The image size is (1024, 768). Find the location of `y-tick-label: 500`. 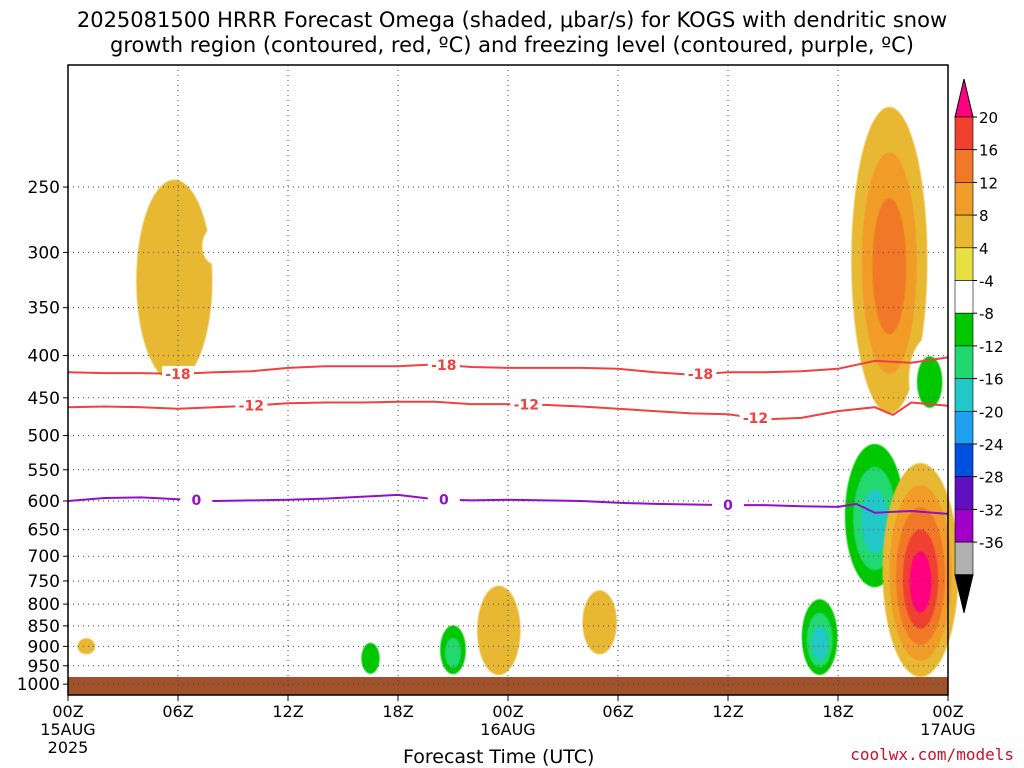

y-tick-label: 500 is located at coordinates (44, 437).